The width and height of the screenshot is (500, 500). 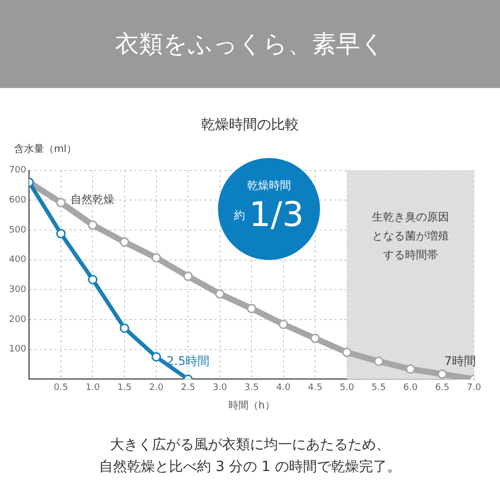 I want to click on annotation: 乾燥時間, so click(x=269, y=185).